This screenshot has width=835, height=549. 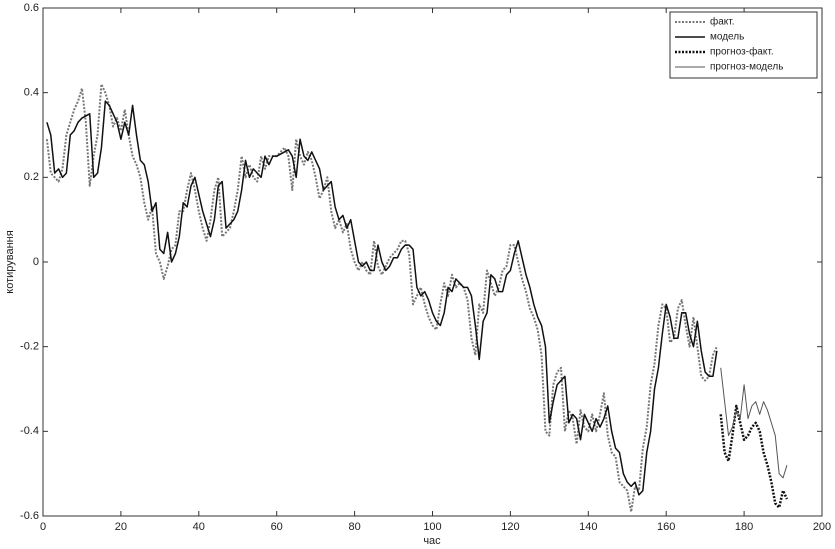 What do you see at coordinates (510, 527) in the screenshot?
I see `x-tick-label: 120` at bounding box center [510, 527].